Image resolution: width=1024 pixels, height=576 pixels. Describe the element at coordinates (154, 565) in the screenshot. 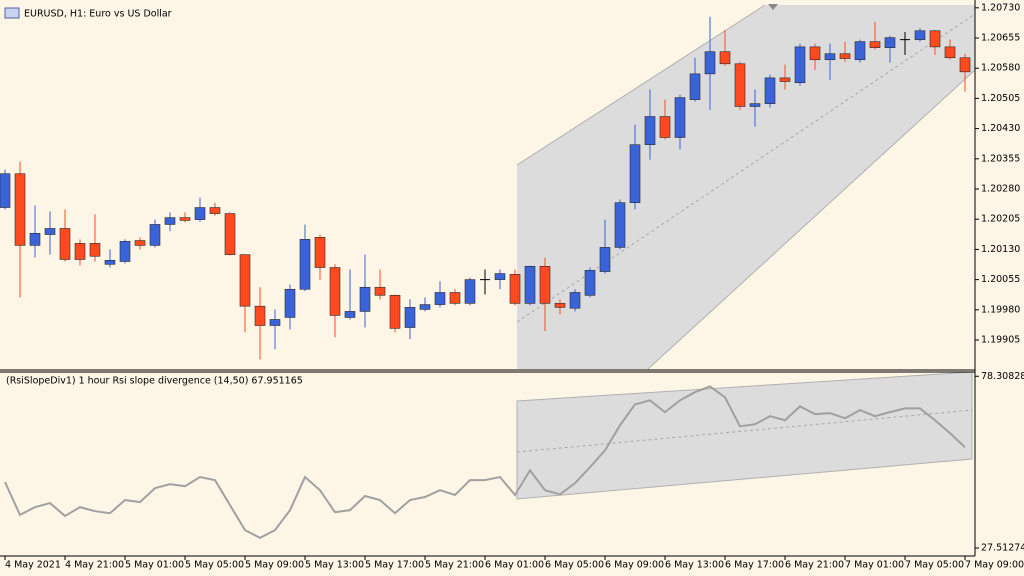

I see `x-tick-label: 5 May 01:00` at that location.